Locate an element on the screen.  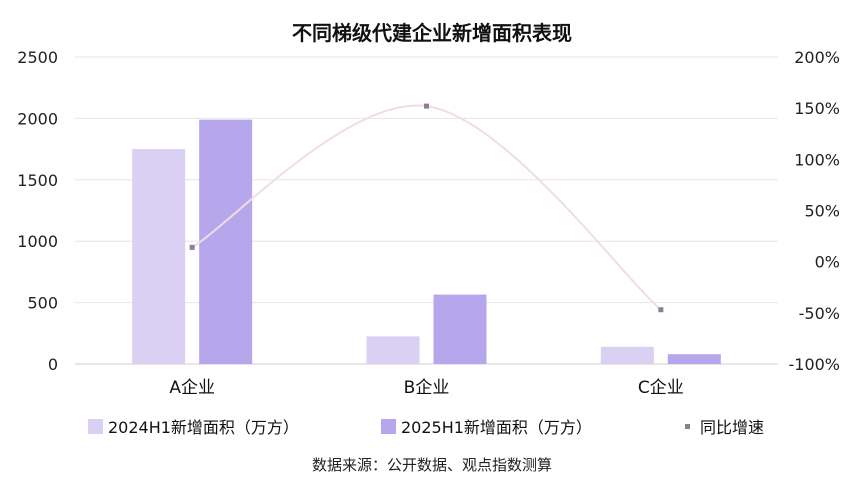
left-tick-label: 2500 is located at coordinates (37, 57).